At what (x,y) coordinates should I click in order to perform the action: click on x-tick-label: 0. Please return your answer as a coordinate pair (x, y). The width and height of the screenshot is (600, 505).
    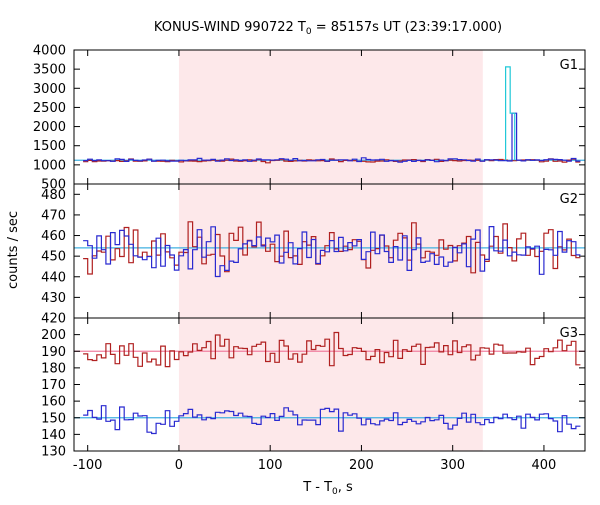
    Looking at the image, I should click on (179, 465).